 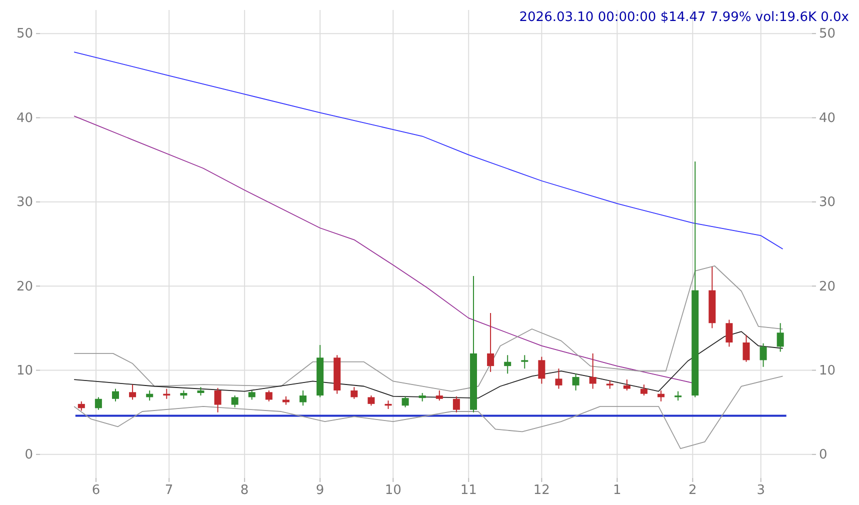 What do you see at coordinates (24, 286) in the screenshot?
I see `y-tick-label: 20` at bounding box center [24, 286].